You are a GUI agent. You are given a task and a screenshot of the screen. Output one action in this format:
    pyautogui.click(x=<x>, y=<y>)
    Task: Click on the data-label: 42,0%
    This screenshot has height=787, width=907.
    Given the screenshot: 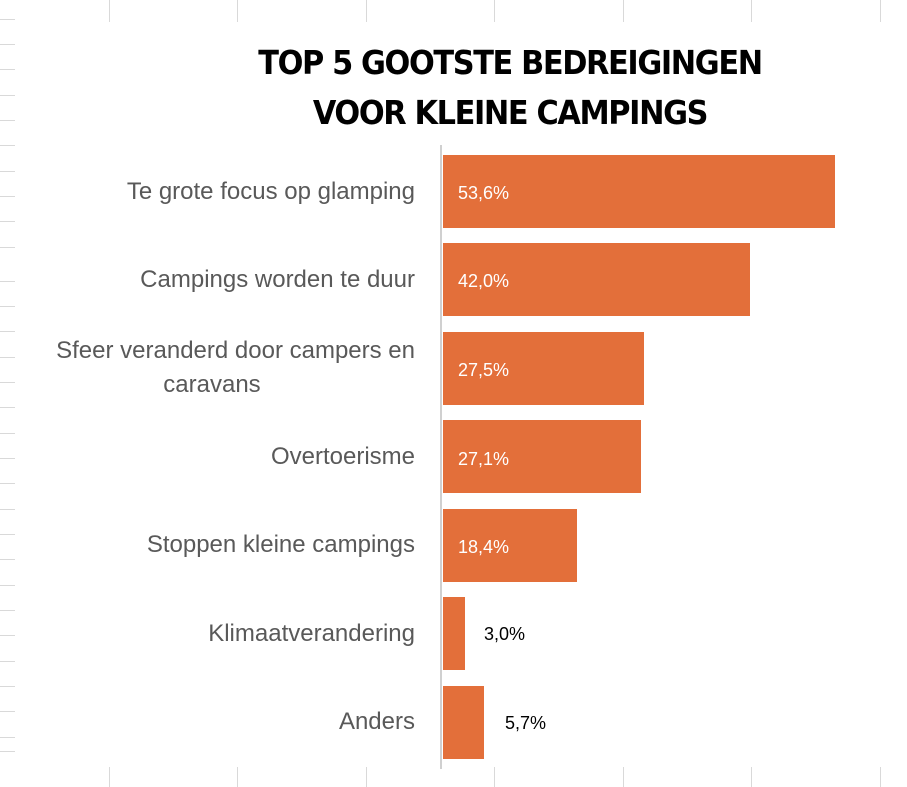 What is the action you would take?
    pyautogui.click(x=484, y=281)
    